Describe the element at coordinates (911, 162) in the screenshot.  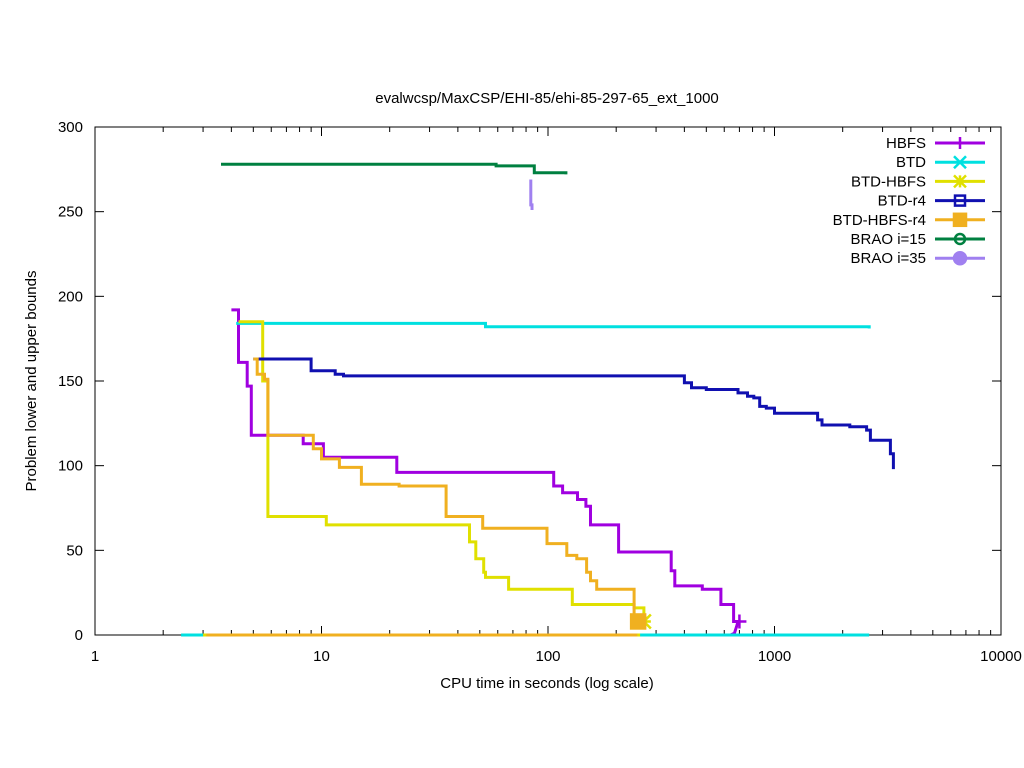
I see `legend-label: BTD` at that location.